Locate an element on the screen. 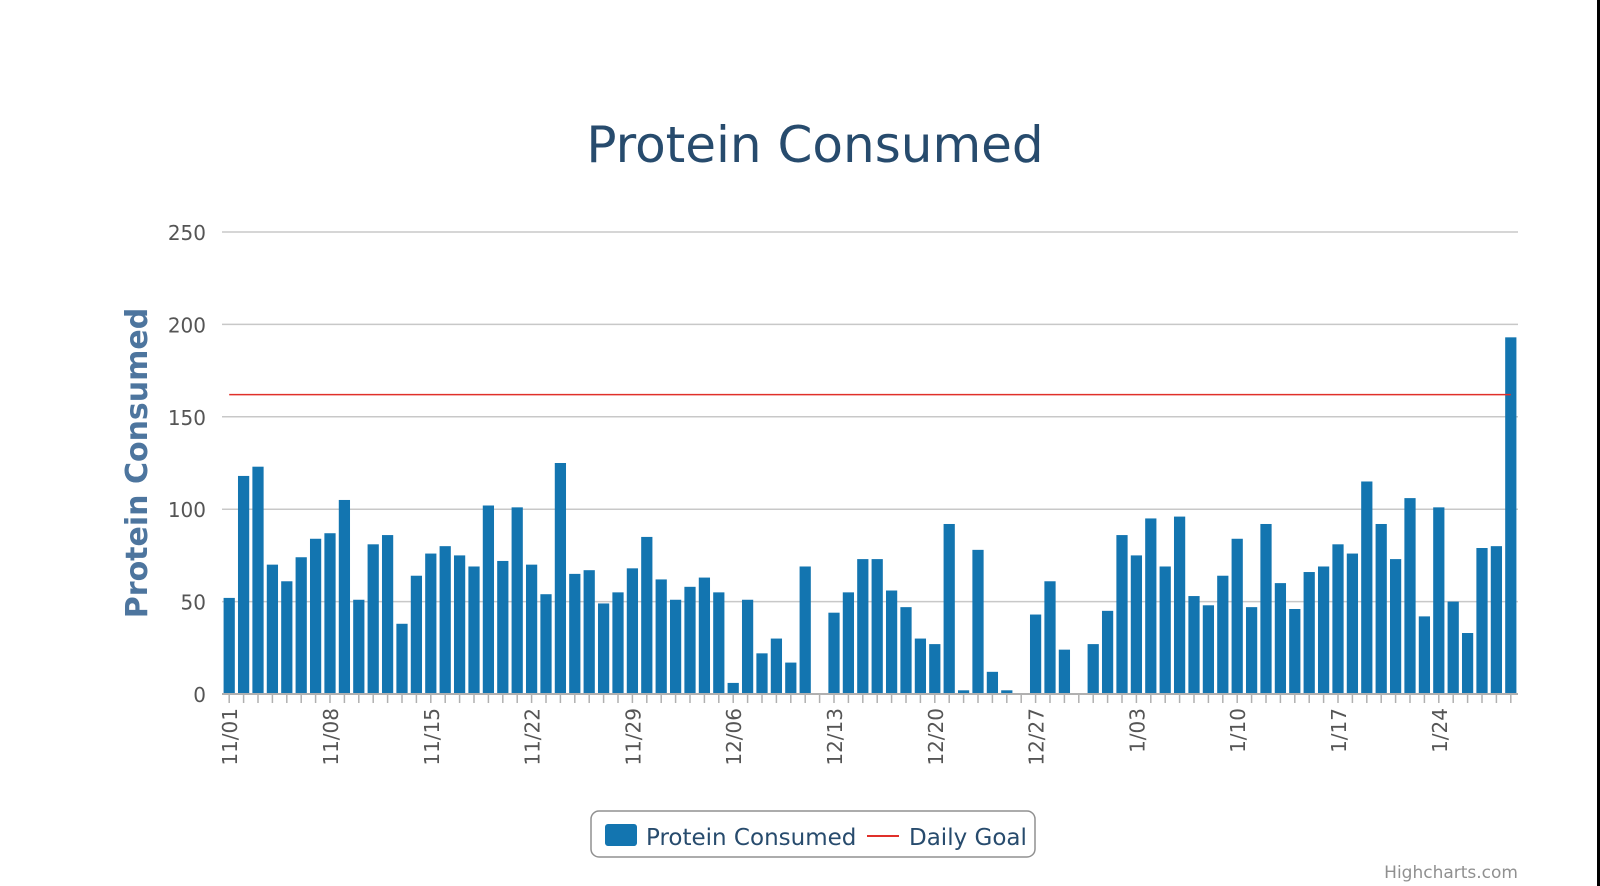 This screenshot has width=1600, height=886. y-tick-label: 200 is located at coordinates (187, 325).